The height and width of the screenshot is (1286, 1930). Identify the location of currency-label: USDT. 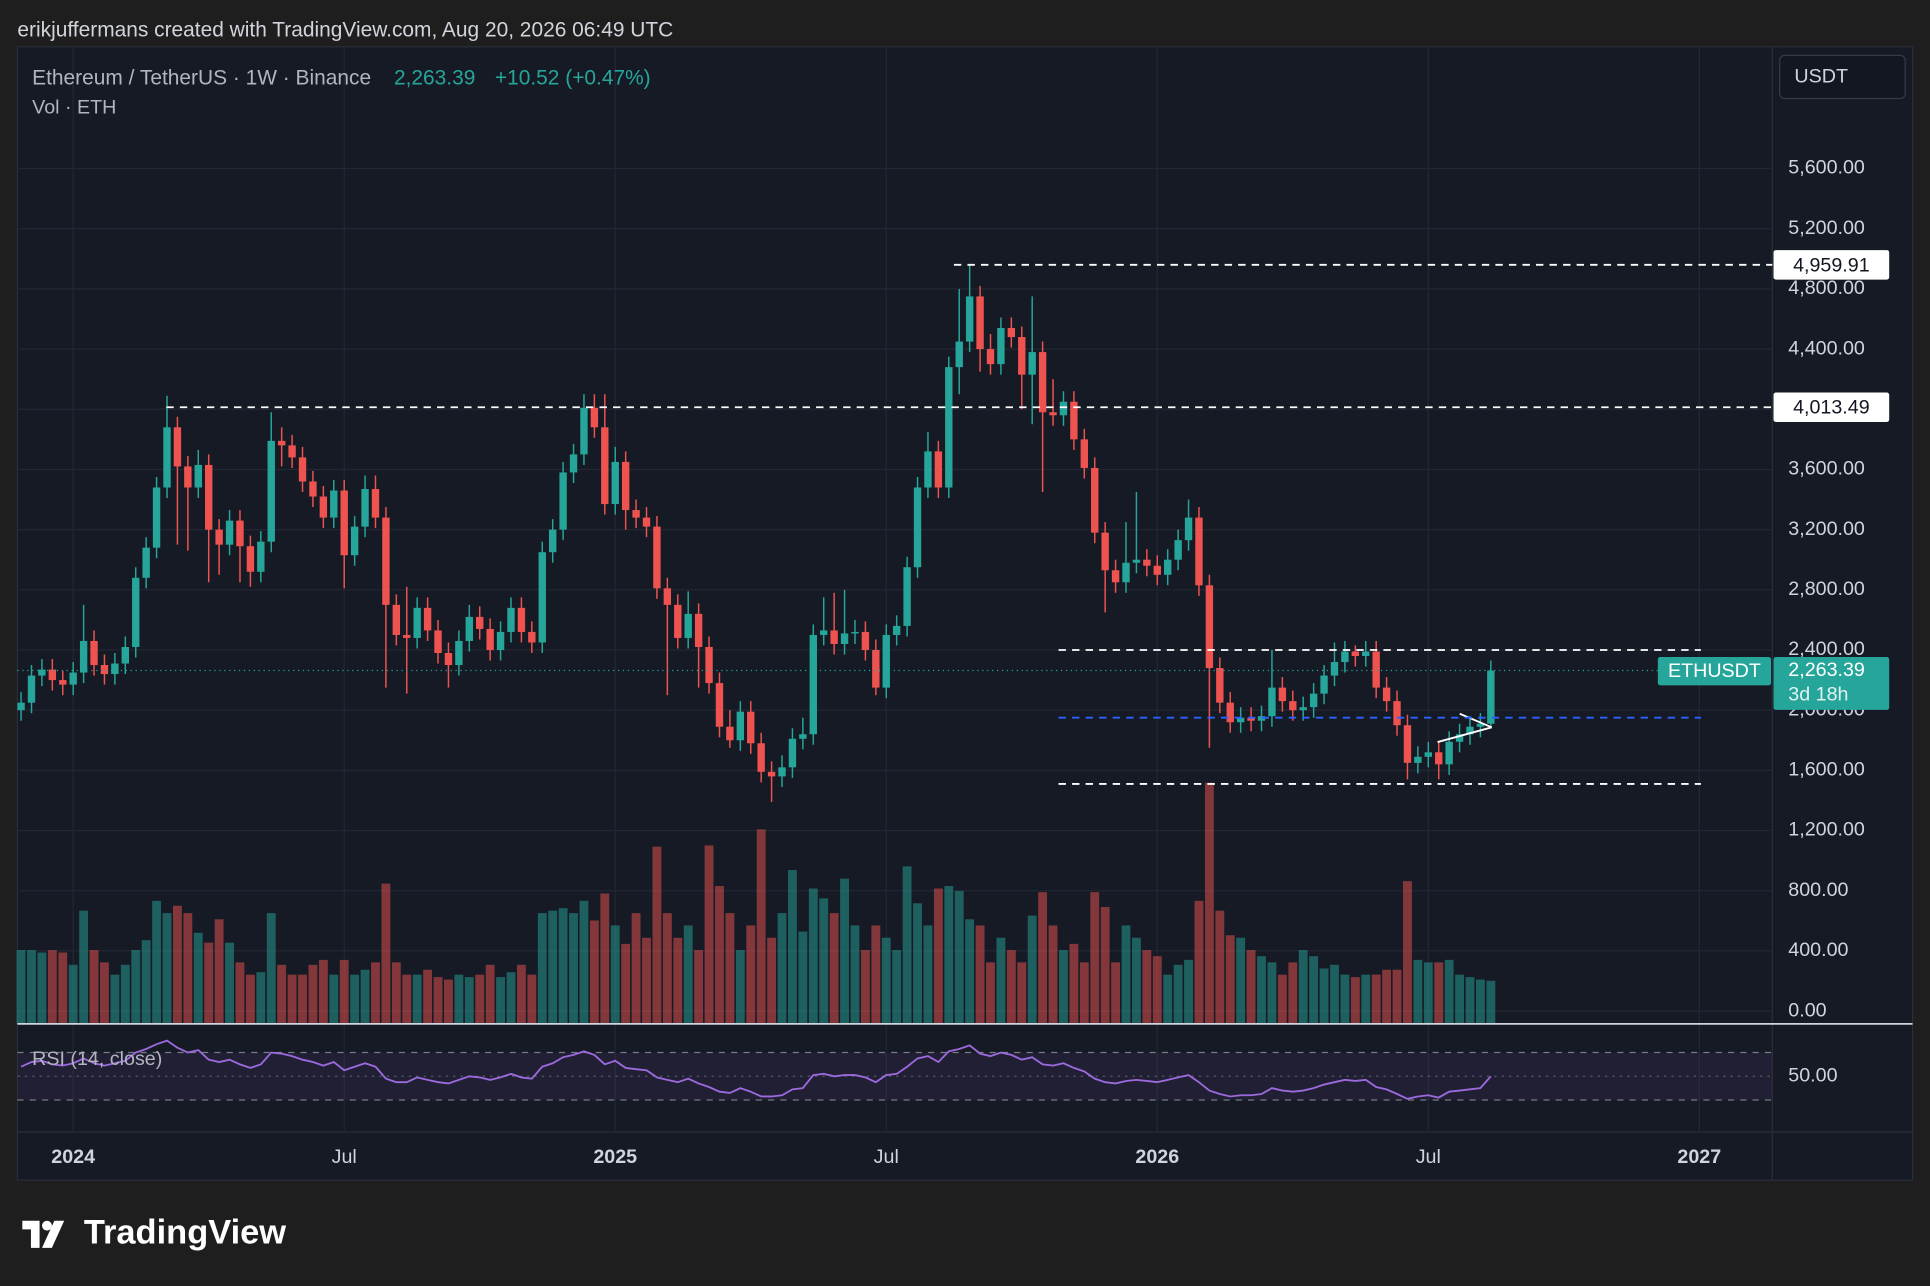
(1821, 77).